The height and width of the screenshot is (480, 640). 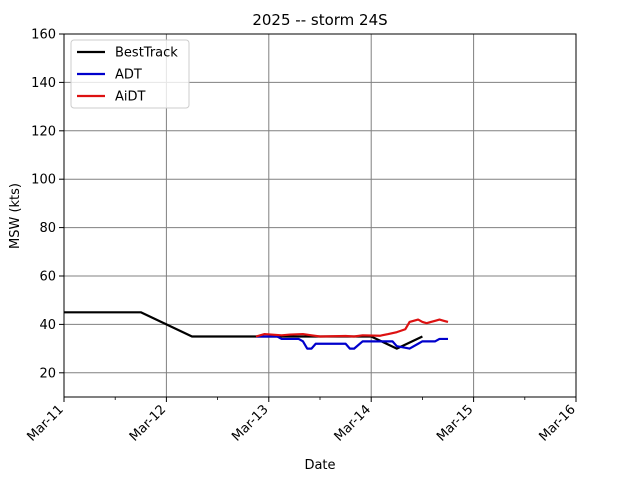 What do you see at coordinates (130, 97) in the screenshot?
I see `legend-label: AiDT` at bounding box center [130, 97].